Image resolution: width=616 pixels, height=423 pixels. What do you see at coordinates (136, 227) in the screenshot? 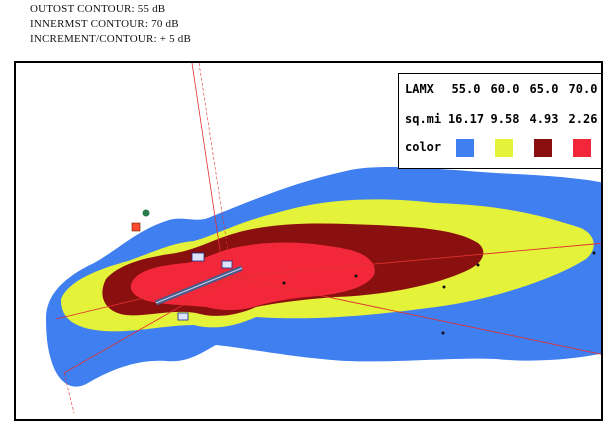
I see `location-marker-west` at bounding box center [136, 227].